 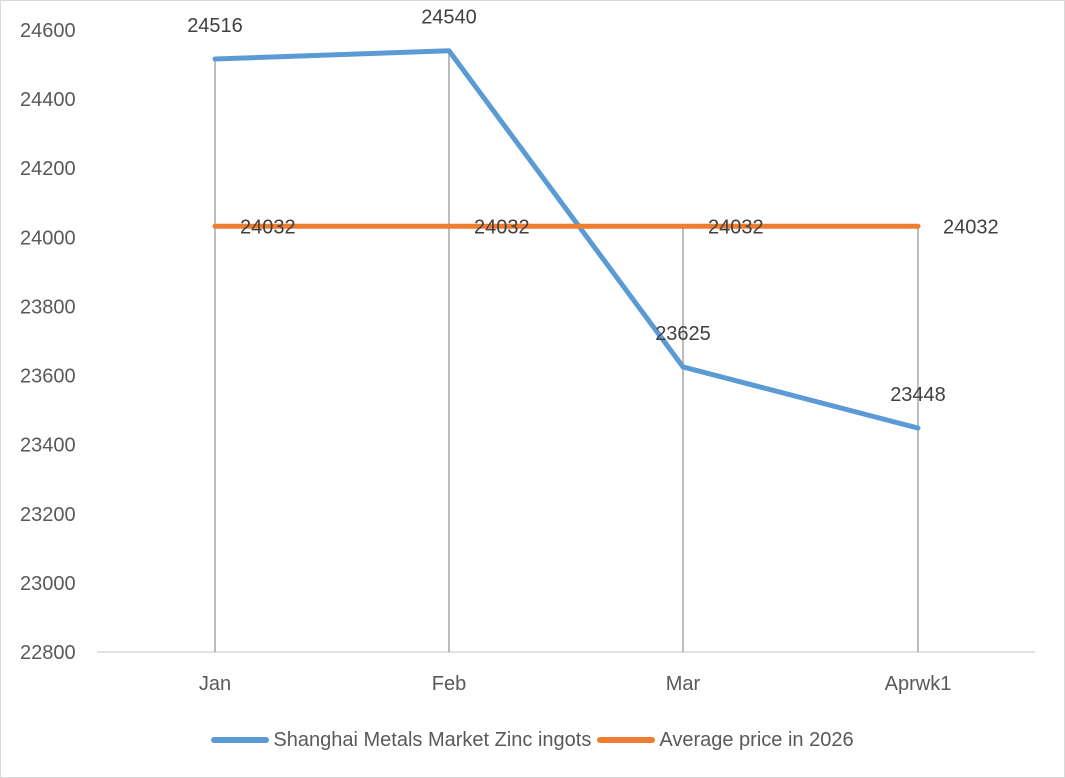 I want to click on y-tick-label: 23000, so click(x=48, y=584).